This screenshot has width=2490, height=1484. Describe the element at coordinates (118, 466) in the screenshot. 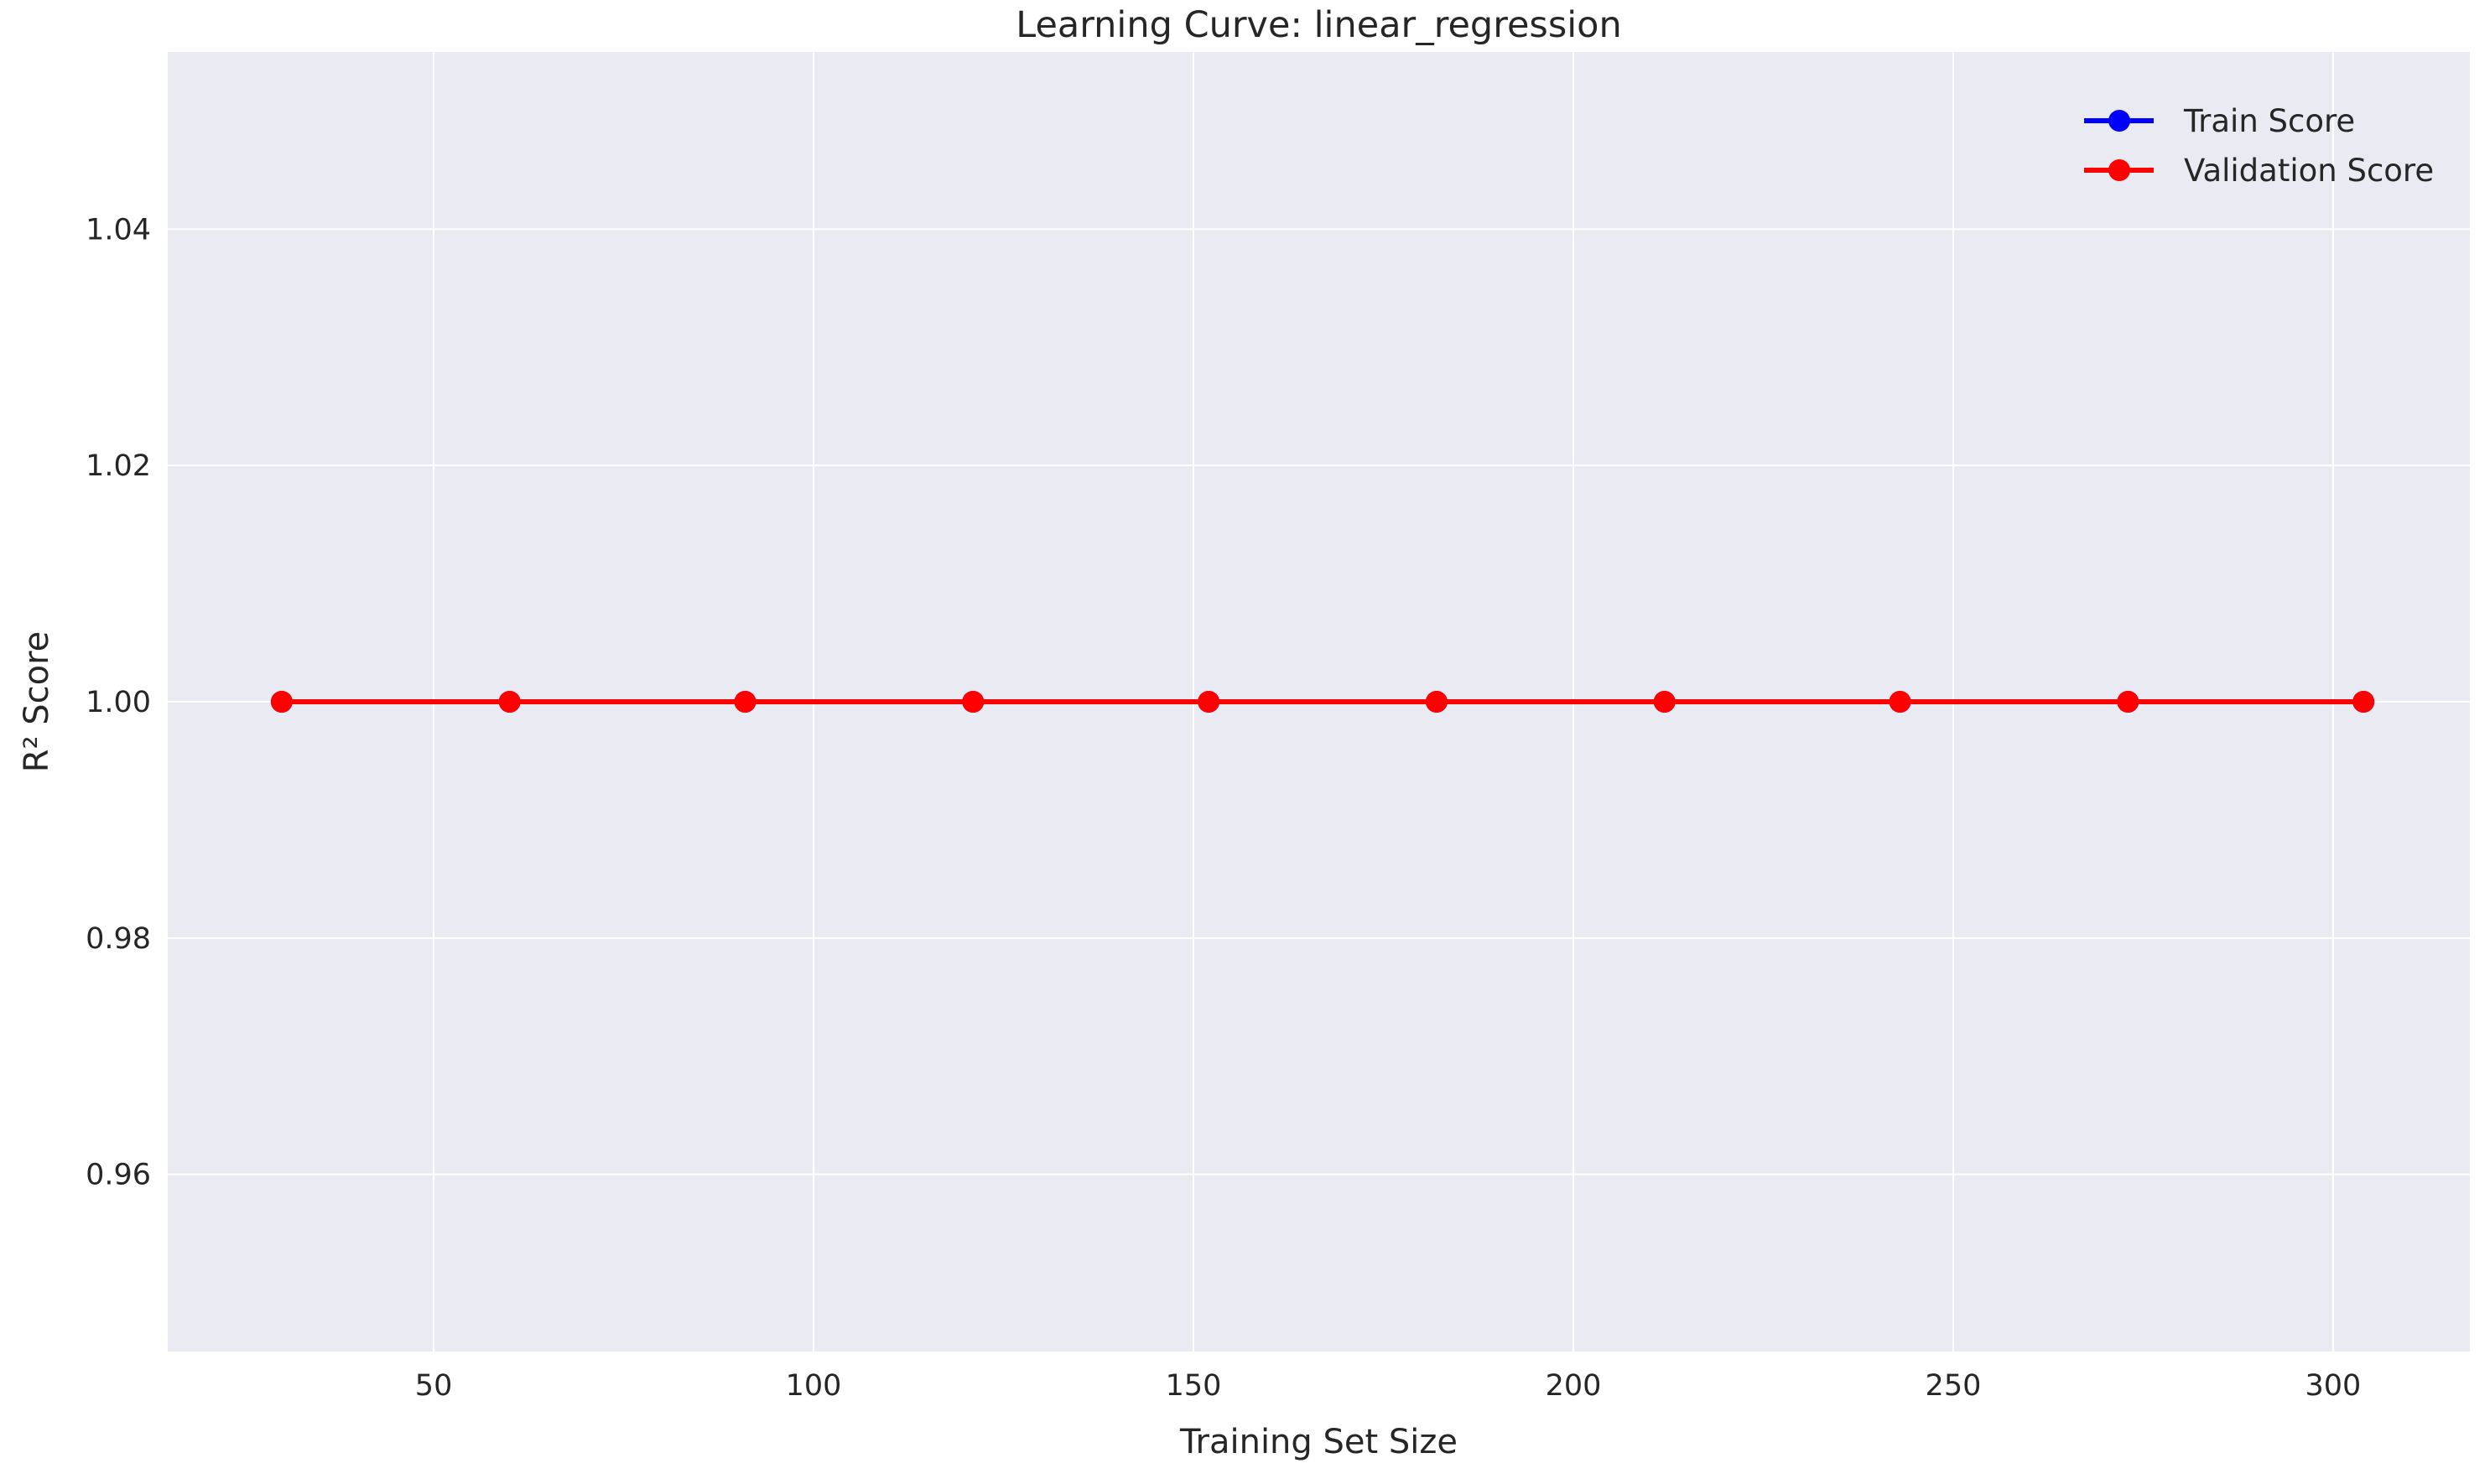

I see `y-tick-label: 1.02` at that location.